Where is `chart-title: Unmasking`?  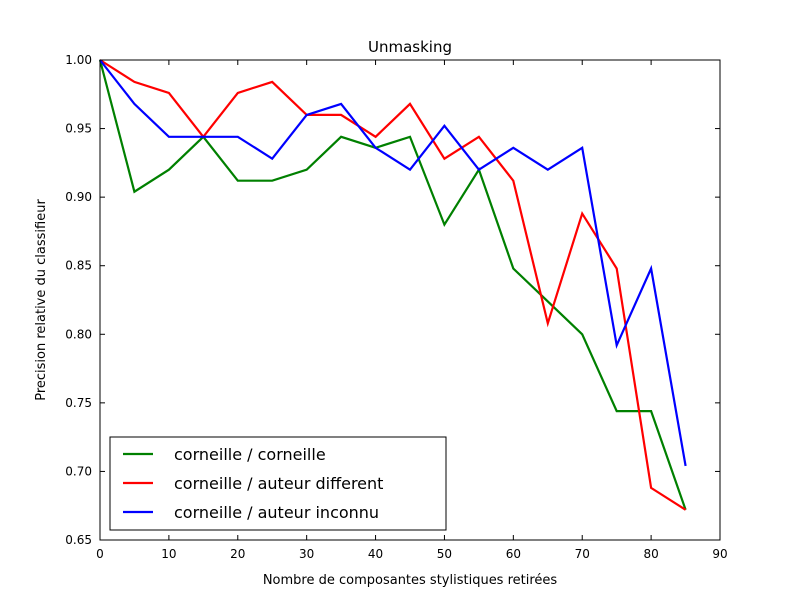 chart-title: Unmasking is located at coordinates (410, 47).